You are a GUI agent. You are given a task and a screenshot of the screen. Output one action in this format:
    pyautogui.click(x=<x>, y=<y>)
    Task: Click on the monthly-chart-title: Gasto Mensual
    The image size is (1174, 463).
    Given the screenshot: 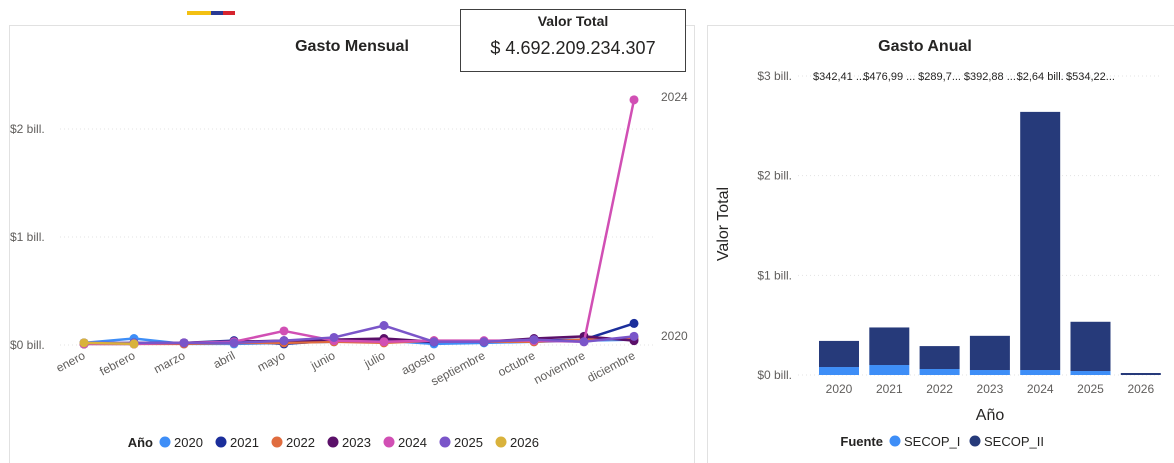 What is the action you would take?
    pyautogui.click(x=352, y=46)
    